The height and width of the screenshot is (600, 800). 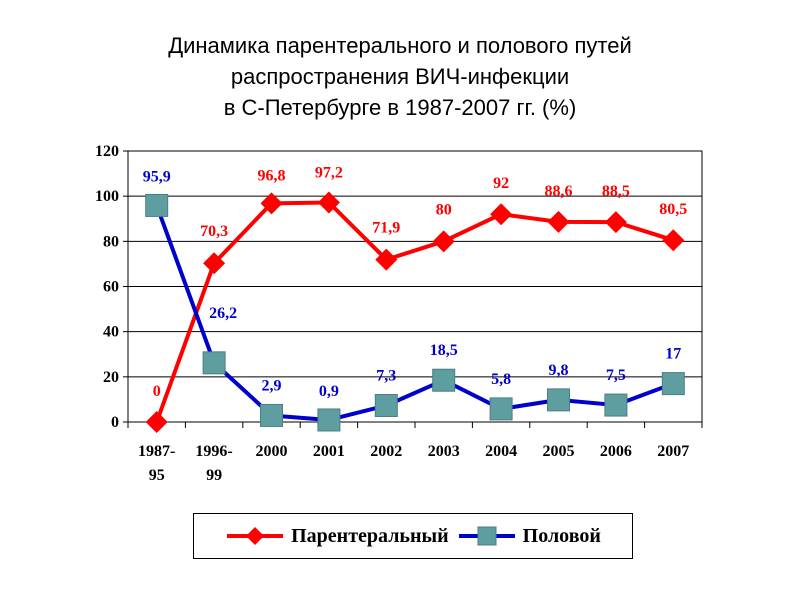 I want to click on sexual-data-label: 5,8, so click(x=501, y=379).